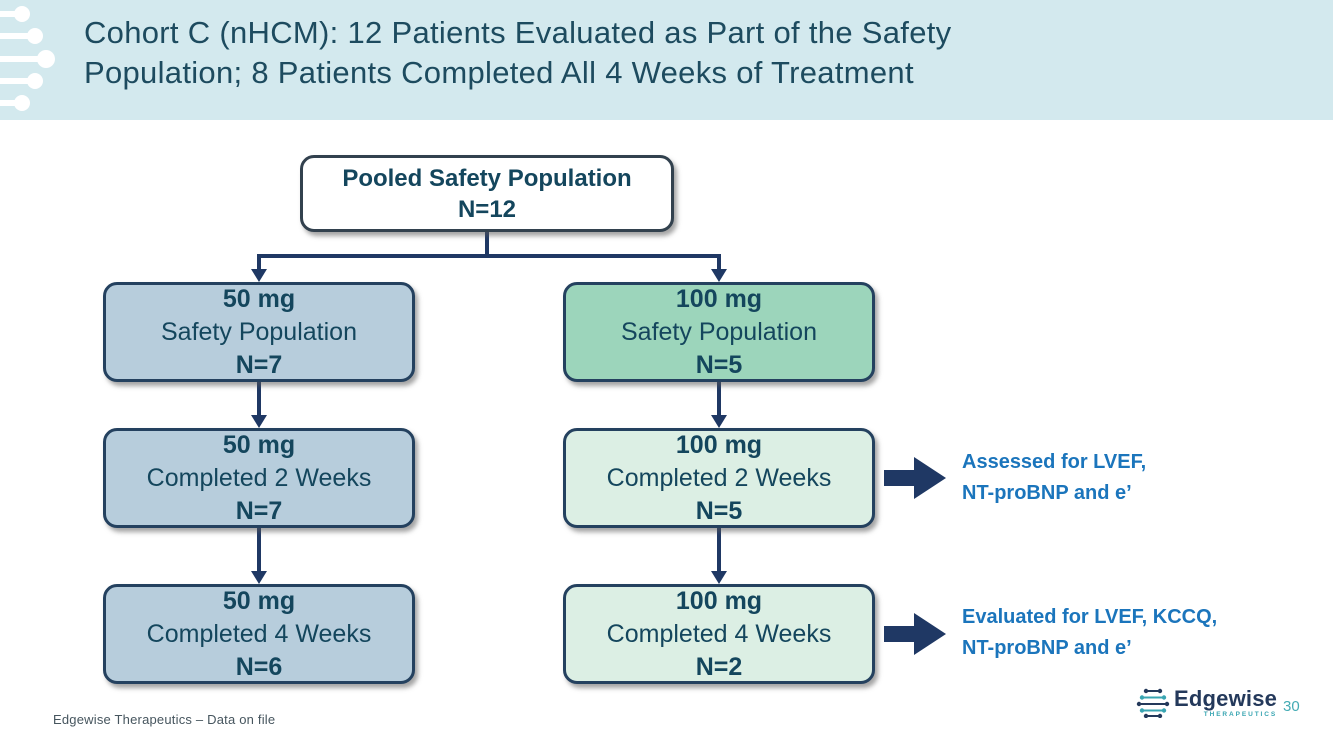 This screenshot has width=1333, height=749. I want to click on block-arrows, so click(915, 556).